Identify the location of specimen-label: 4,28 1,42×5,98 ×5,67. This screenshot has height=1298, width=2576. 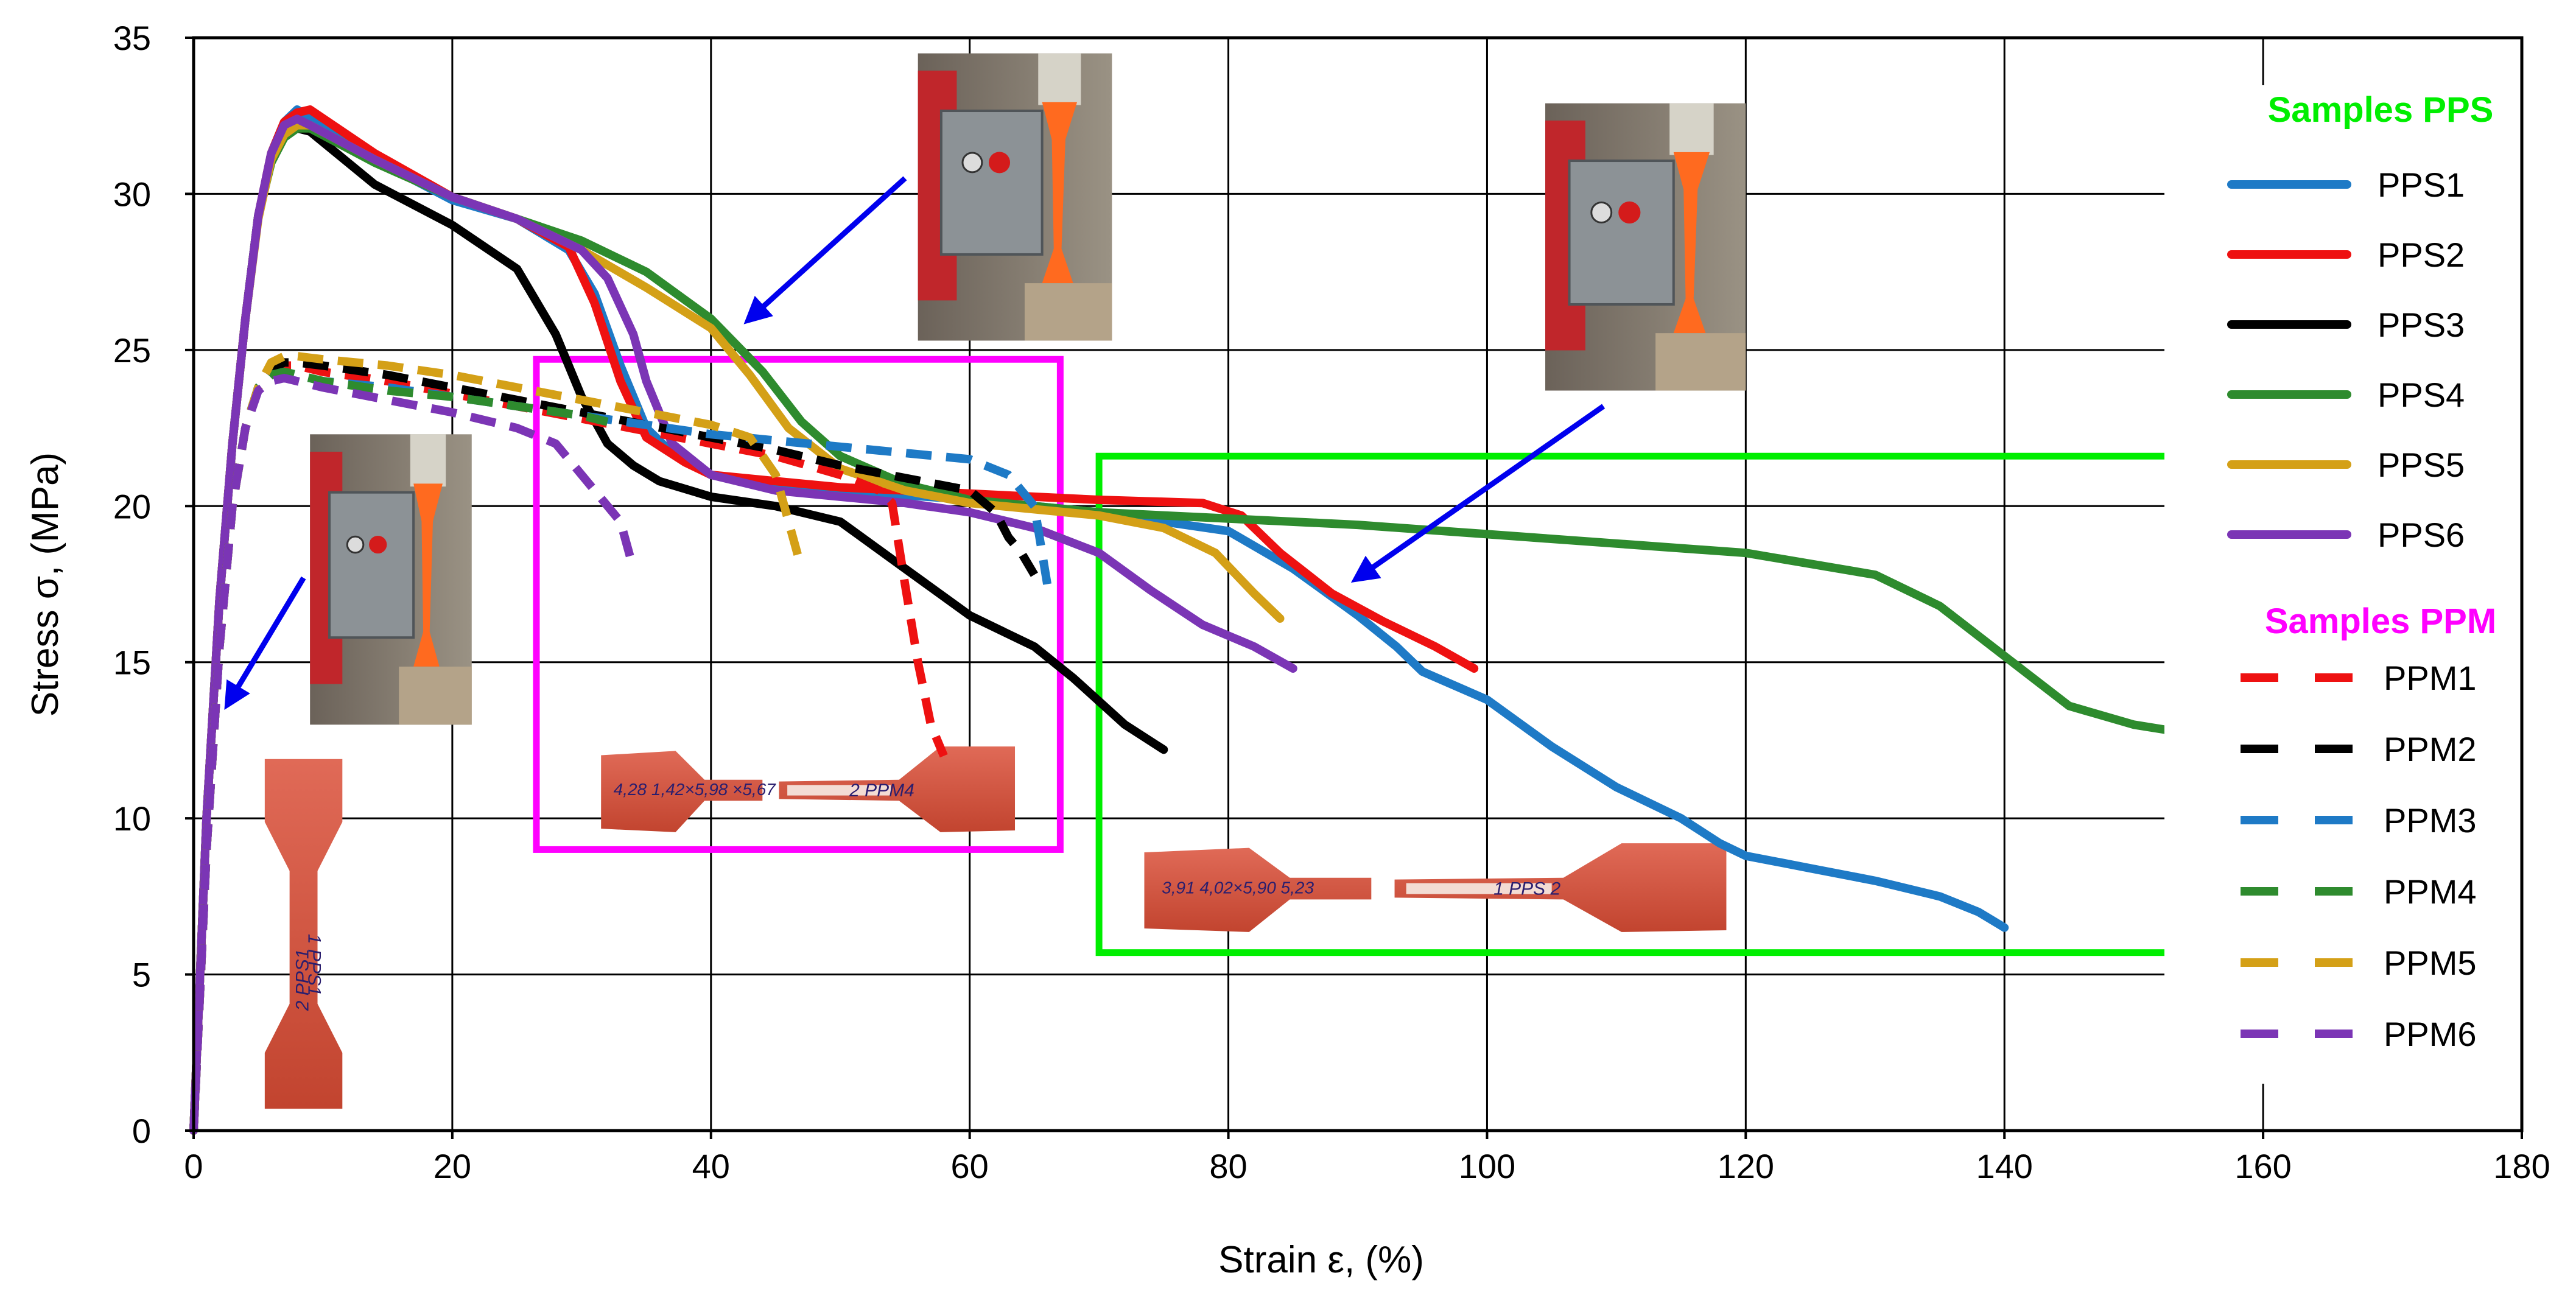
(695, 789).